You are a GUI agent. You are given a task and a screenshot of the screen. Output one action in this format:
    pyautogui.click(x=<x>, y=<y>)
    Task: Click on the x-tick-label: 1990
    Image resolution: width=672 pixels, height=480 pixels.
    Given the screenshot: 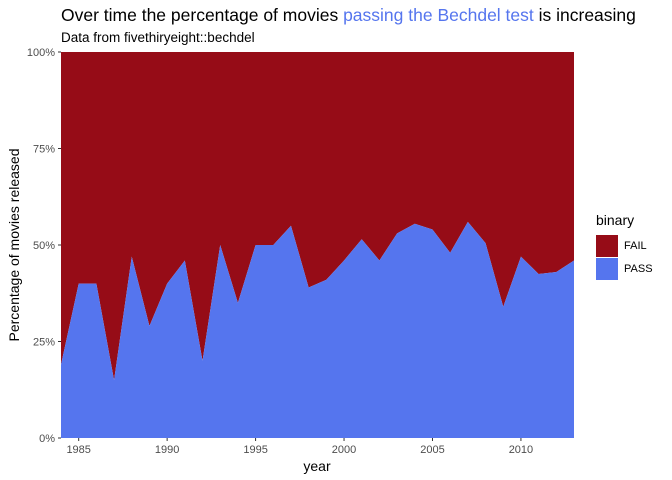 What is the action you would take?
    pyautogui.click(x=167, y=450)
    